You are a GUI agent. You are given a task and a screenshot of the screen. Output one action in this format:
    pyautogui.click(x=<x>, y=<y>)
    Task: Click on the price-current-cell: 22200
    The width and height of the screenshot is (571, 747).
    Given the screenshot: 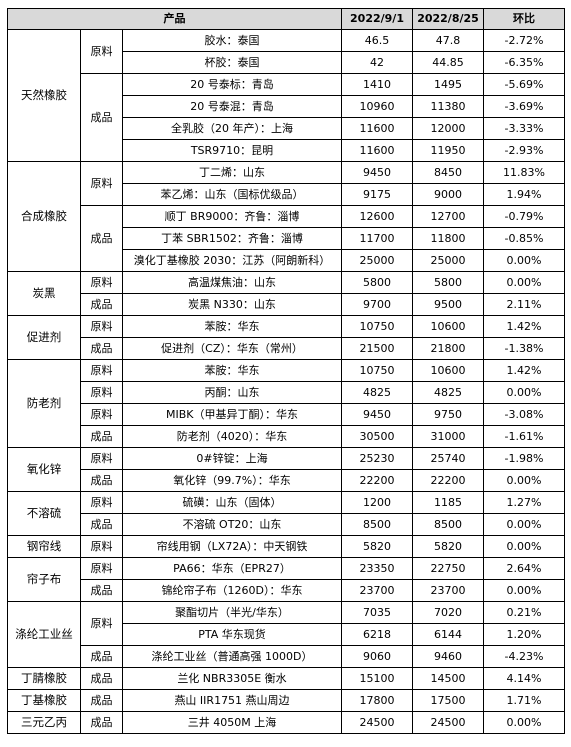 What is the action you would take?
    pyautogui.click(x=377, y=480)
    